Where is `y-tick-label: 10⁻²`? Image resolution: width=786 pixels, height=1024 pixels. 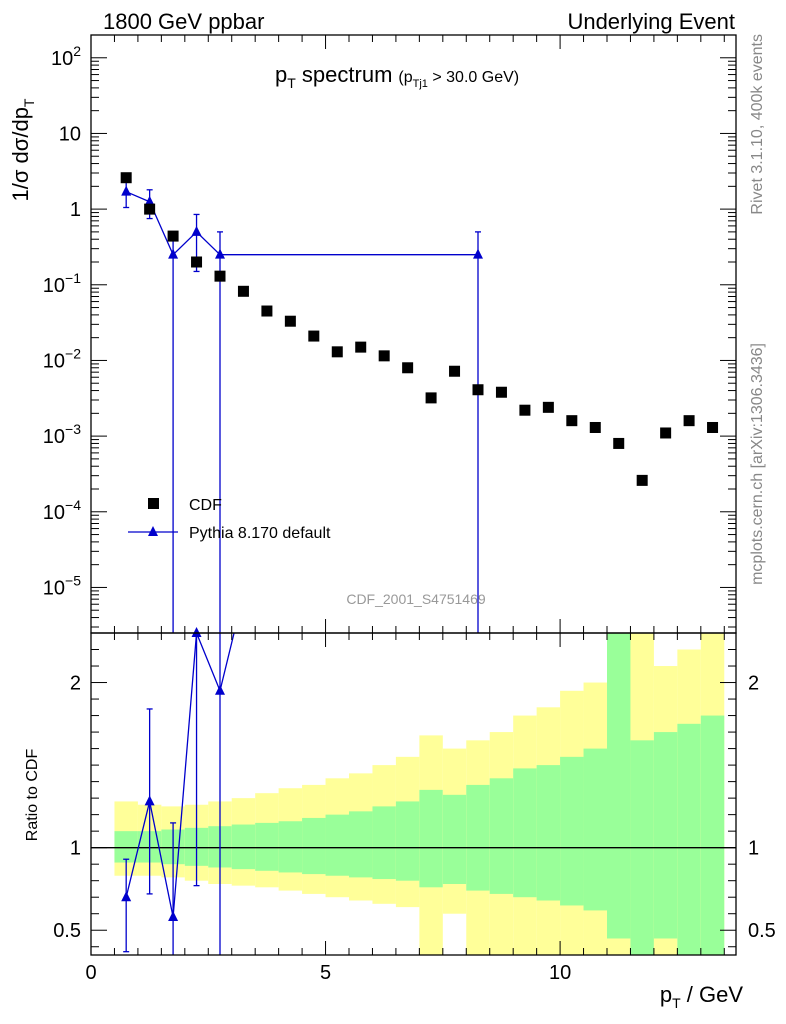
y-tick-label: 10⁻² is located at coordinates (62, 358).